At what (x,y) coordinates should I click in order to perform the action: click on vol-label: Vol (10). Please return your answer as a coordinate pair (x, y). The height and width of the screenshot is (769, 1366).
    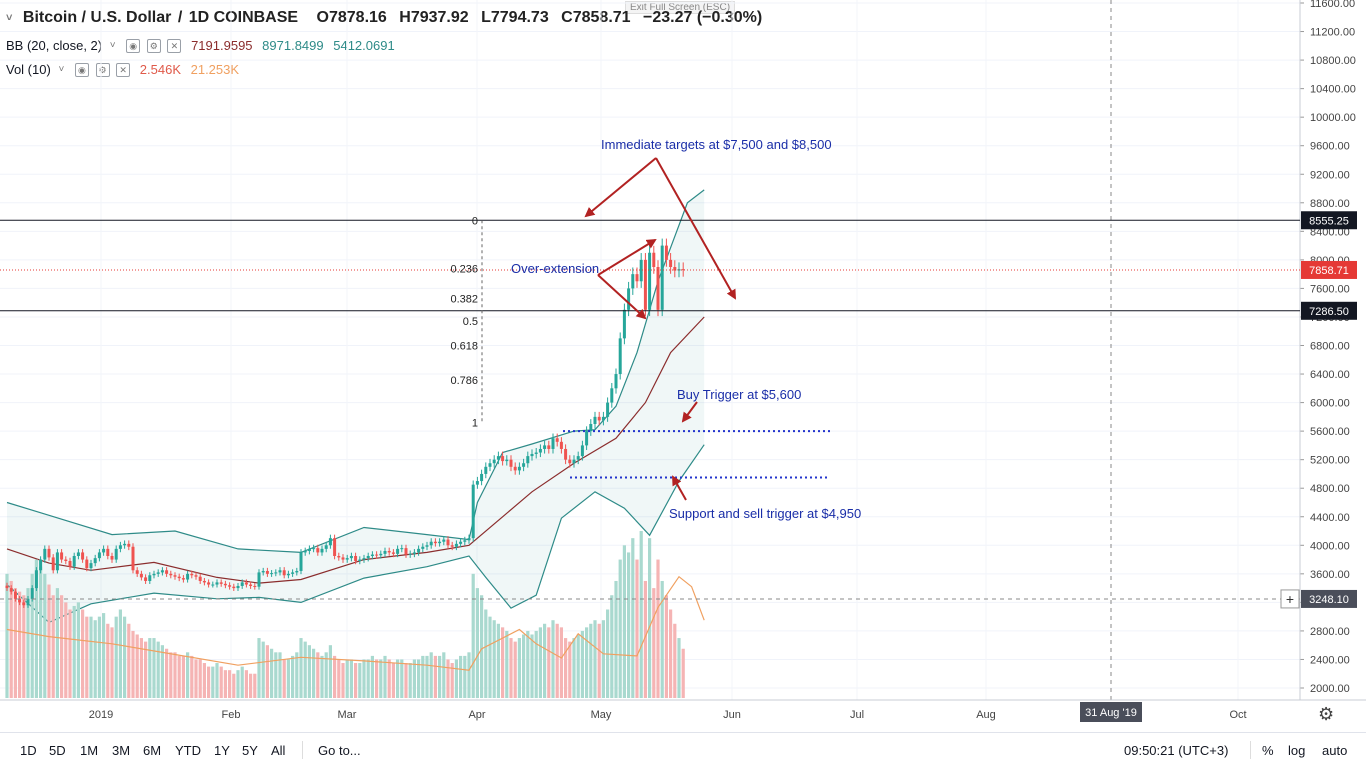
    Looking at the image, I should click on (28, 70).